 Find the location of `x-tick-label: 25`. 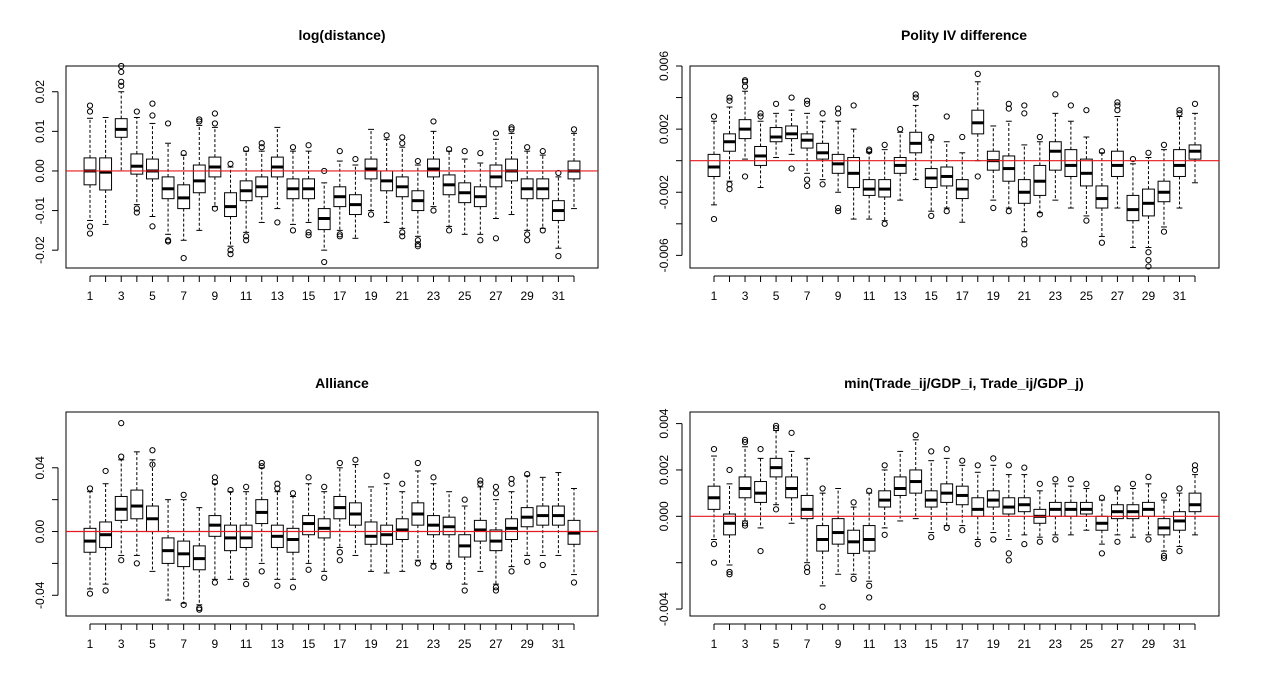

x-tick-label: 25 is located at coordinates (465, 644).